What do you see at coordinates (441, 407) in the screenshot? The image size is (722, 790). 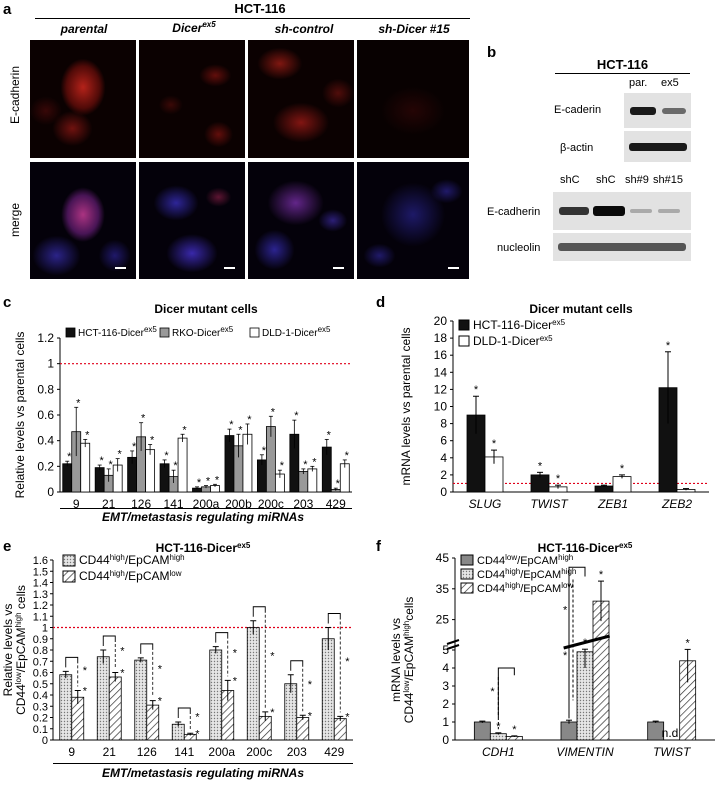 I see `chart-d-ytick-label: 10` at bounding box center [441, 407].